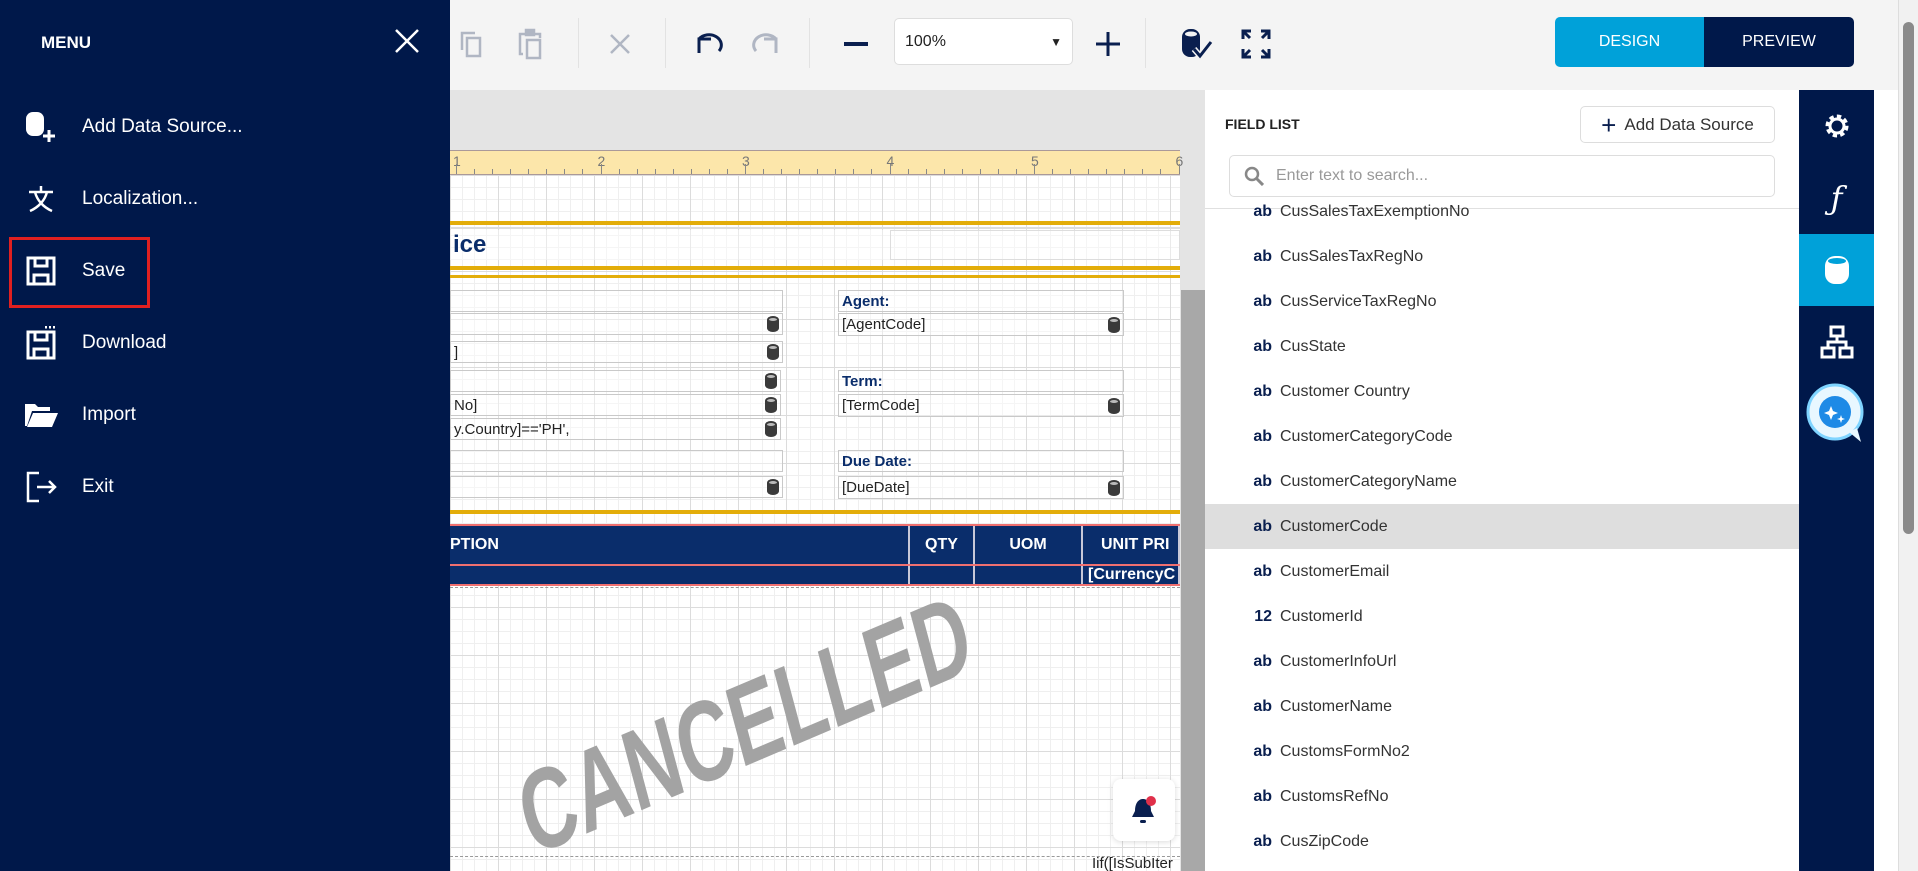  I want to click on field-item: ab CusSalesTaxExemptionNo, so click(1502, 216).